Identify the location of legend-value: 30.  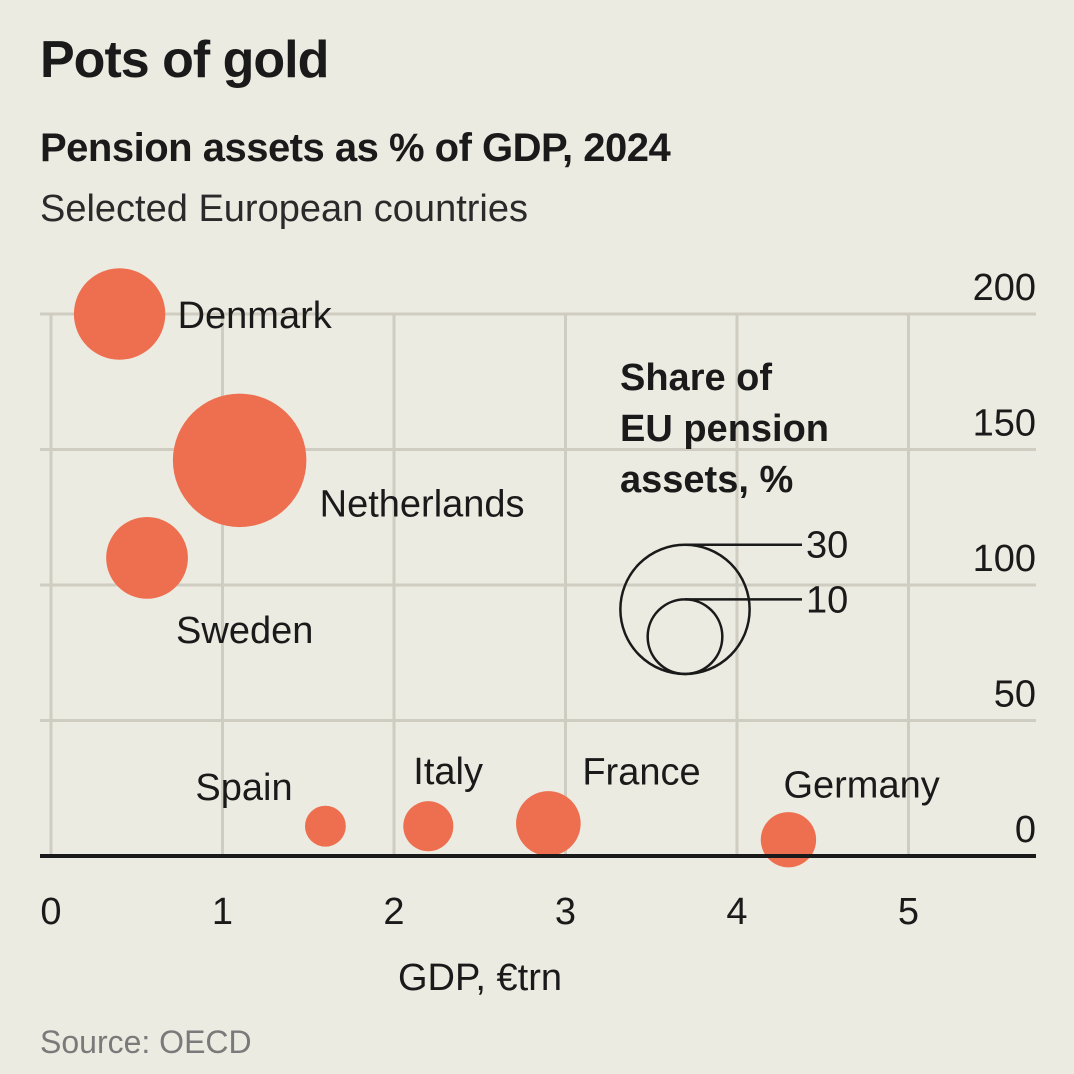
(827, 546).